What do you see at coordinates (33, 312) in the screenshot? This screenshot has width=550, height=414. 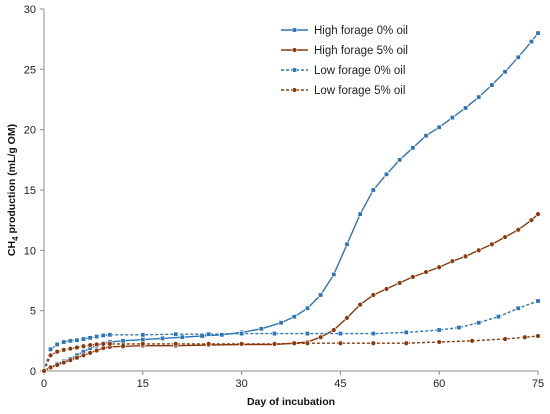 I see `y-tick-label: 5` at bounding box center [33, 312].